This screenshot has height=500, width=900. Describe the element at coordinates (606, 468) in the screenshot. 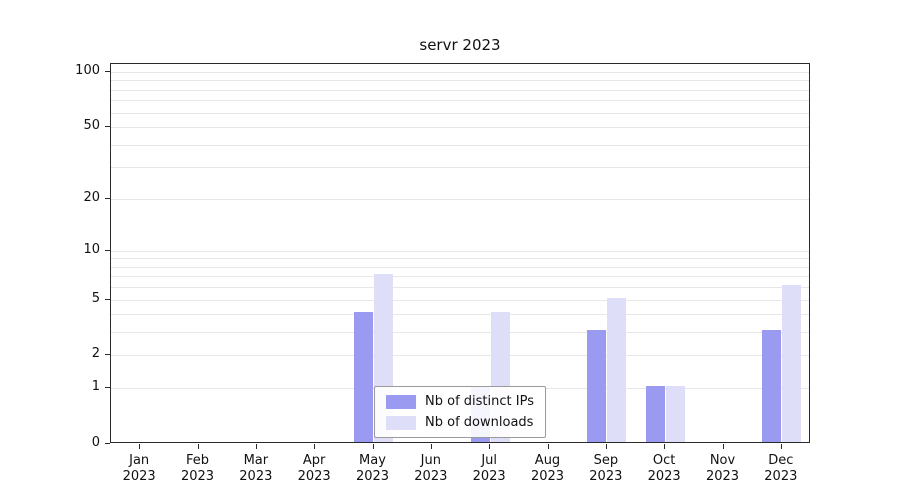

I see `x-tick-label: Sep 2023` at that location.